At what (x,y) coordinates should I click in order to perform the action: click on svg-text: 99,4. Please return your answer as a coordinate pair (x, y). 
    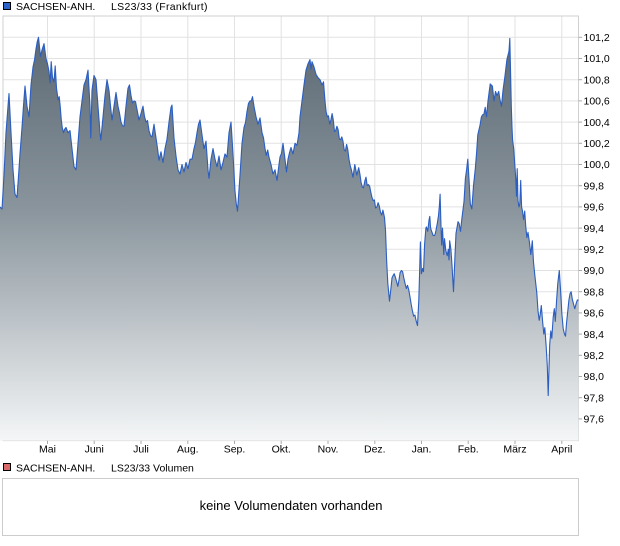
    Looking at the image, I should click on (594, 229).